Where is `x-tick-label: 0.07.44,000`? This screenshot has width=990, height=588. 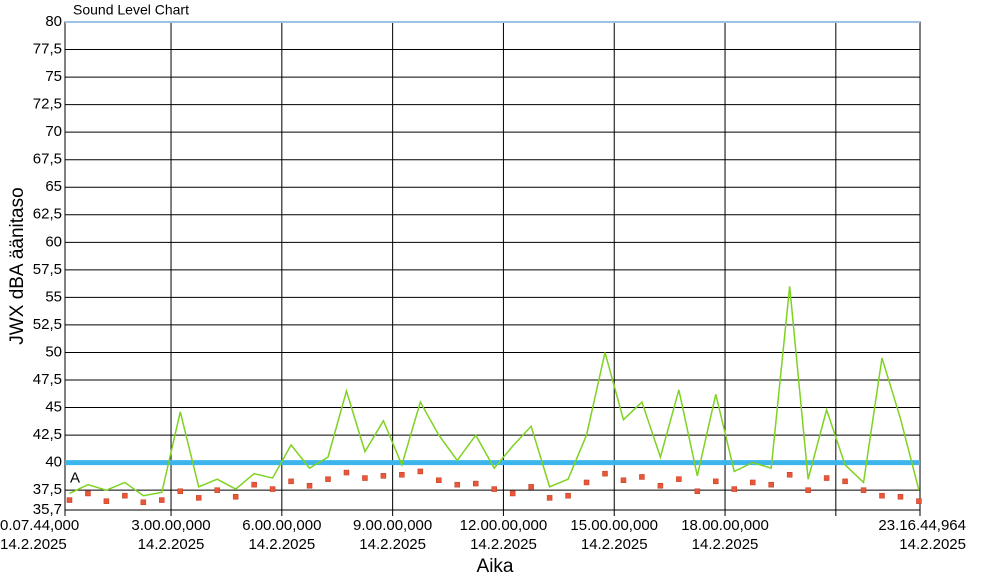 x-tick-label: 0.07.44,000 is located at coordinates (39, 525).